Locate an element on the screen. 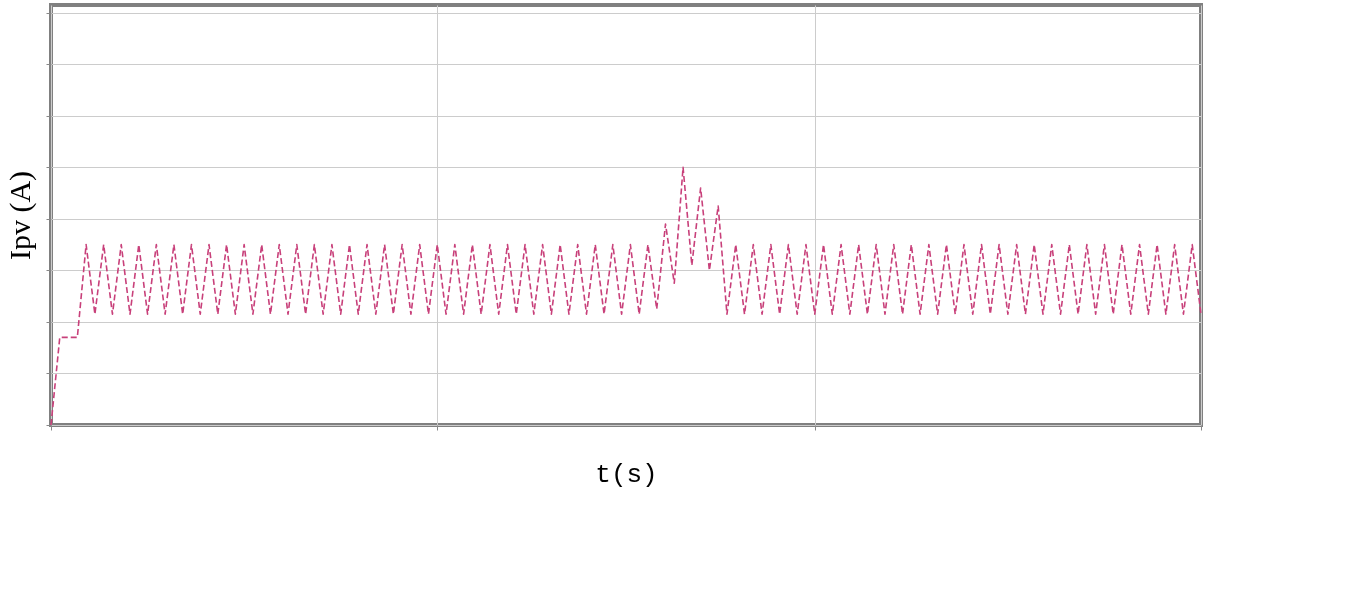  y-axis-title: Ipv (A) is located at coordinates (20, 215).